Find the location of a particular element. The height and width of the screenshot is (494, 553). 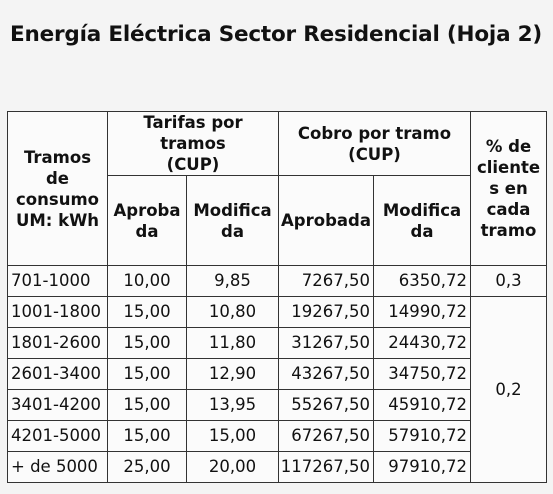

cell-tarifa-modificada: 11,80 is located at coordinates (232, 343).